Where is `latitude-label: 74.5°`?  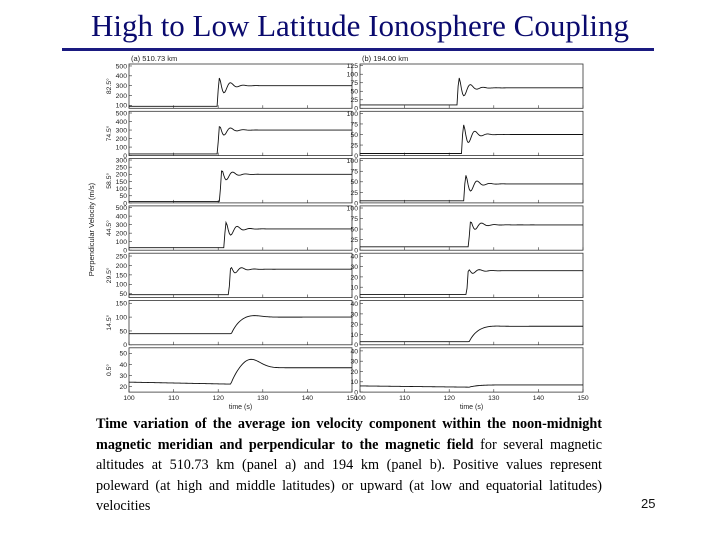
latitude-label: 74.5° is located at coordinates (109, 133).